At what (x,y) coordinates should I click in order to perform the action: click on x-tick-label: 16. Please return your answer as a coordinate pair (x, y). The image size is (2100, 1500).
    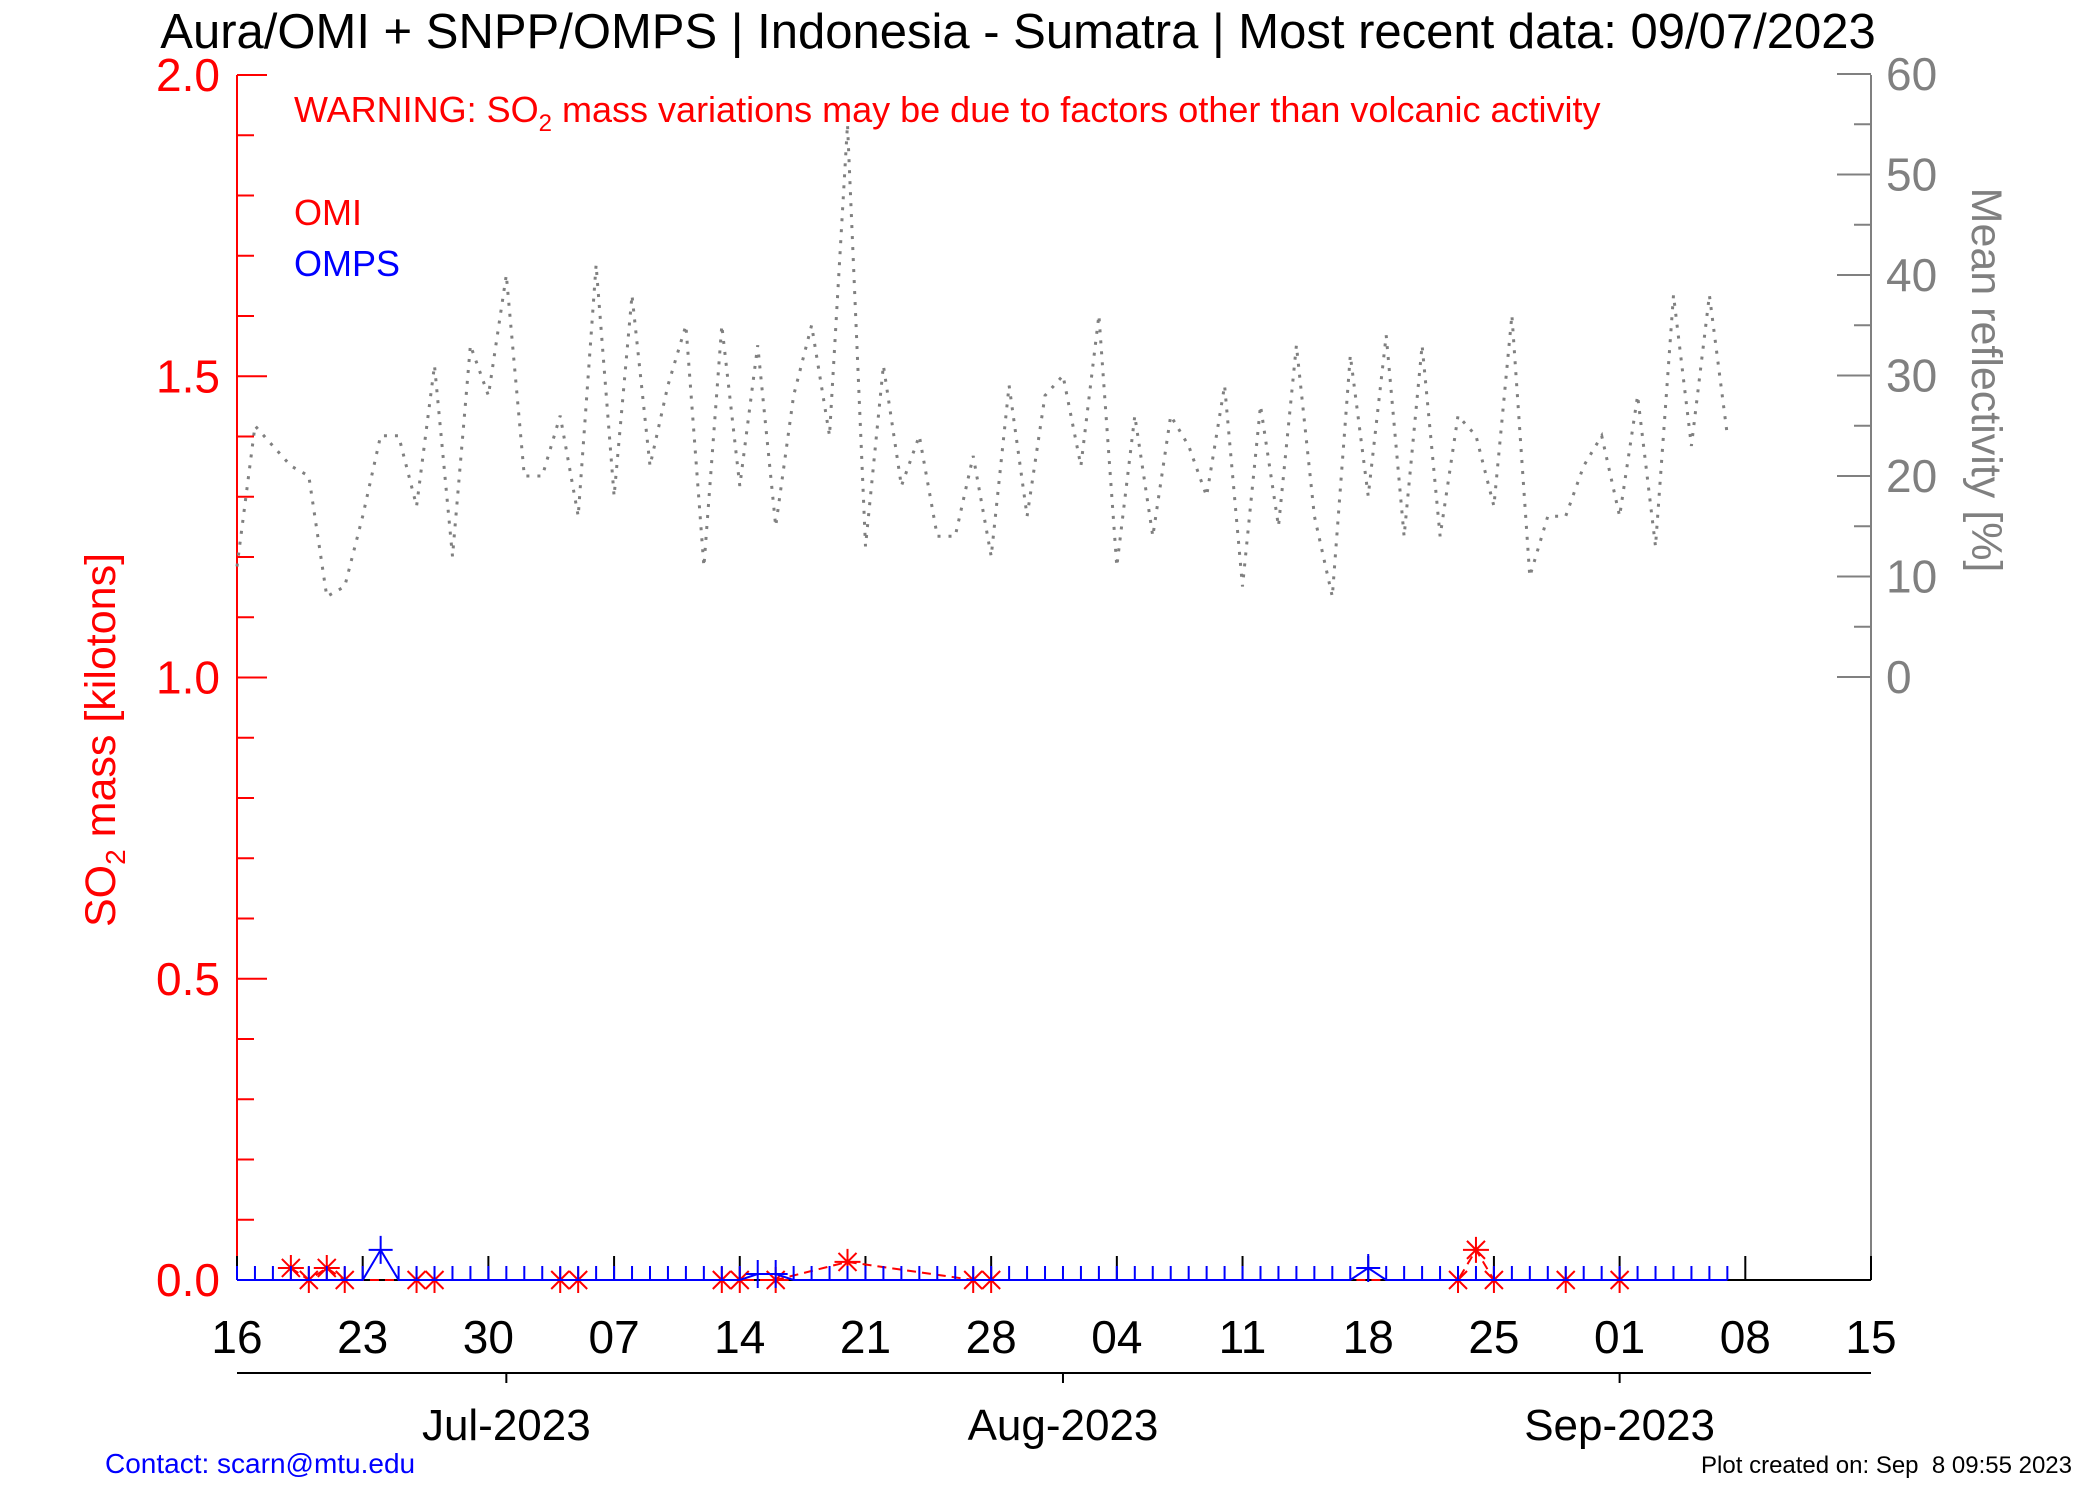
    Looking at the image, I should click on (236, 1337).